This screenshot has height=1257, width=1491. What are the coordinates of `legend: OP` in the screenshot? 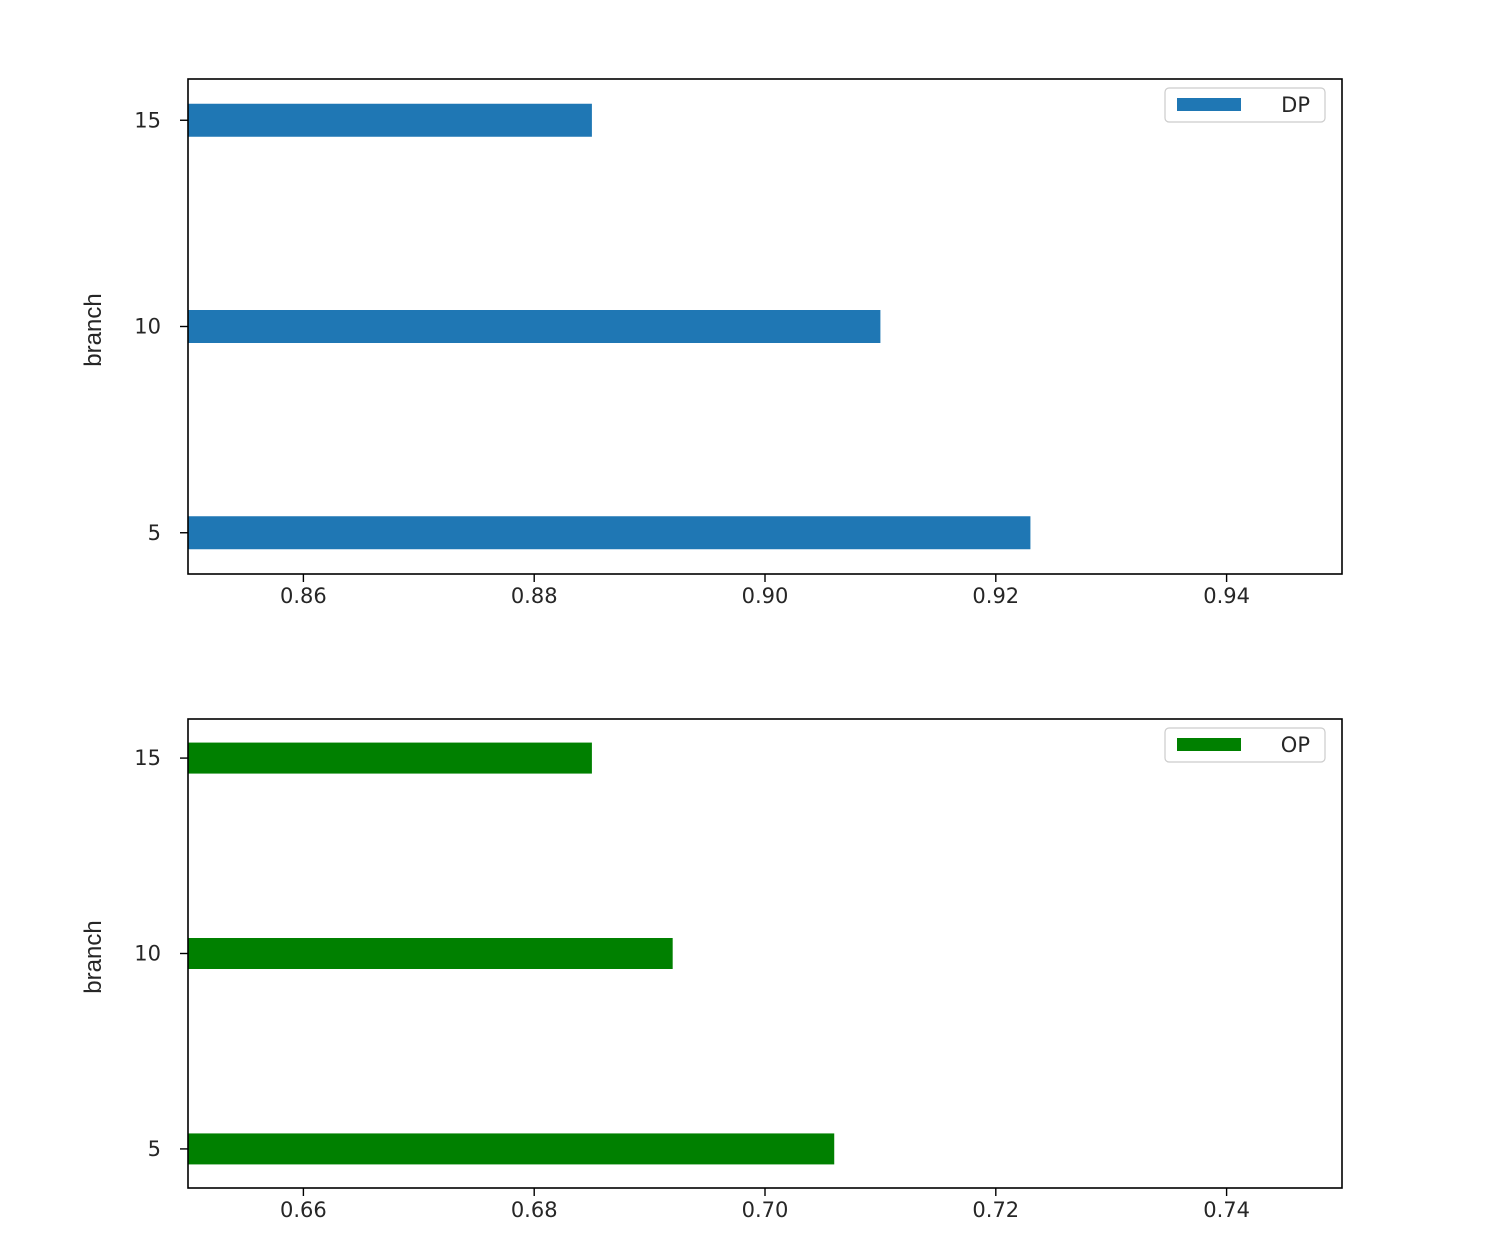 It's located at (1245, 745).